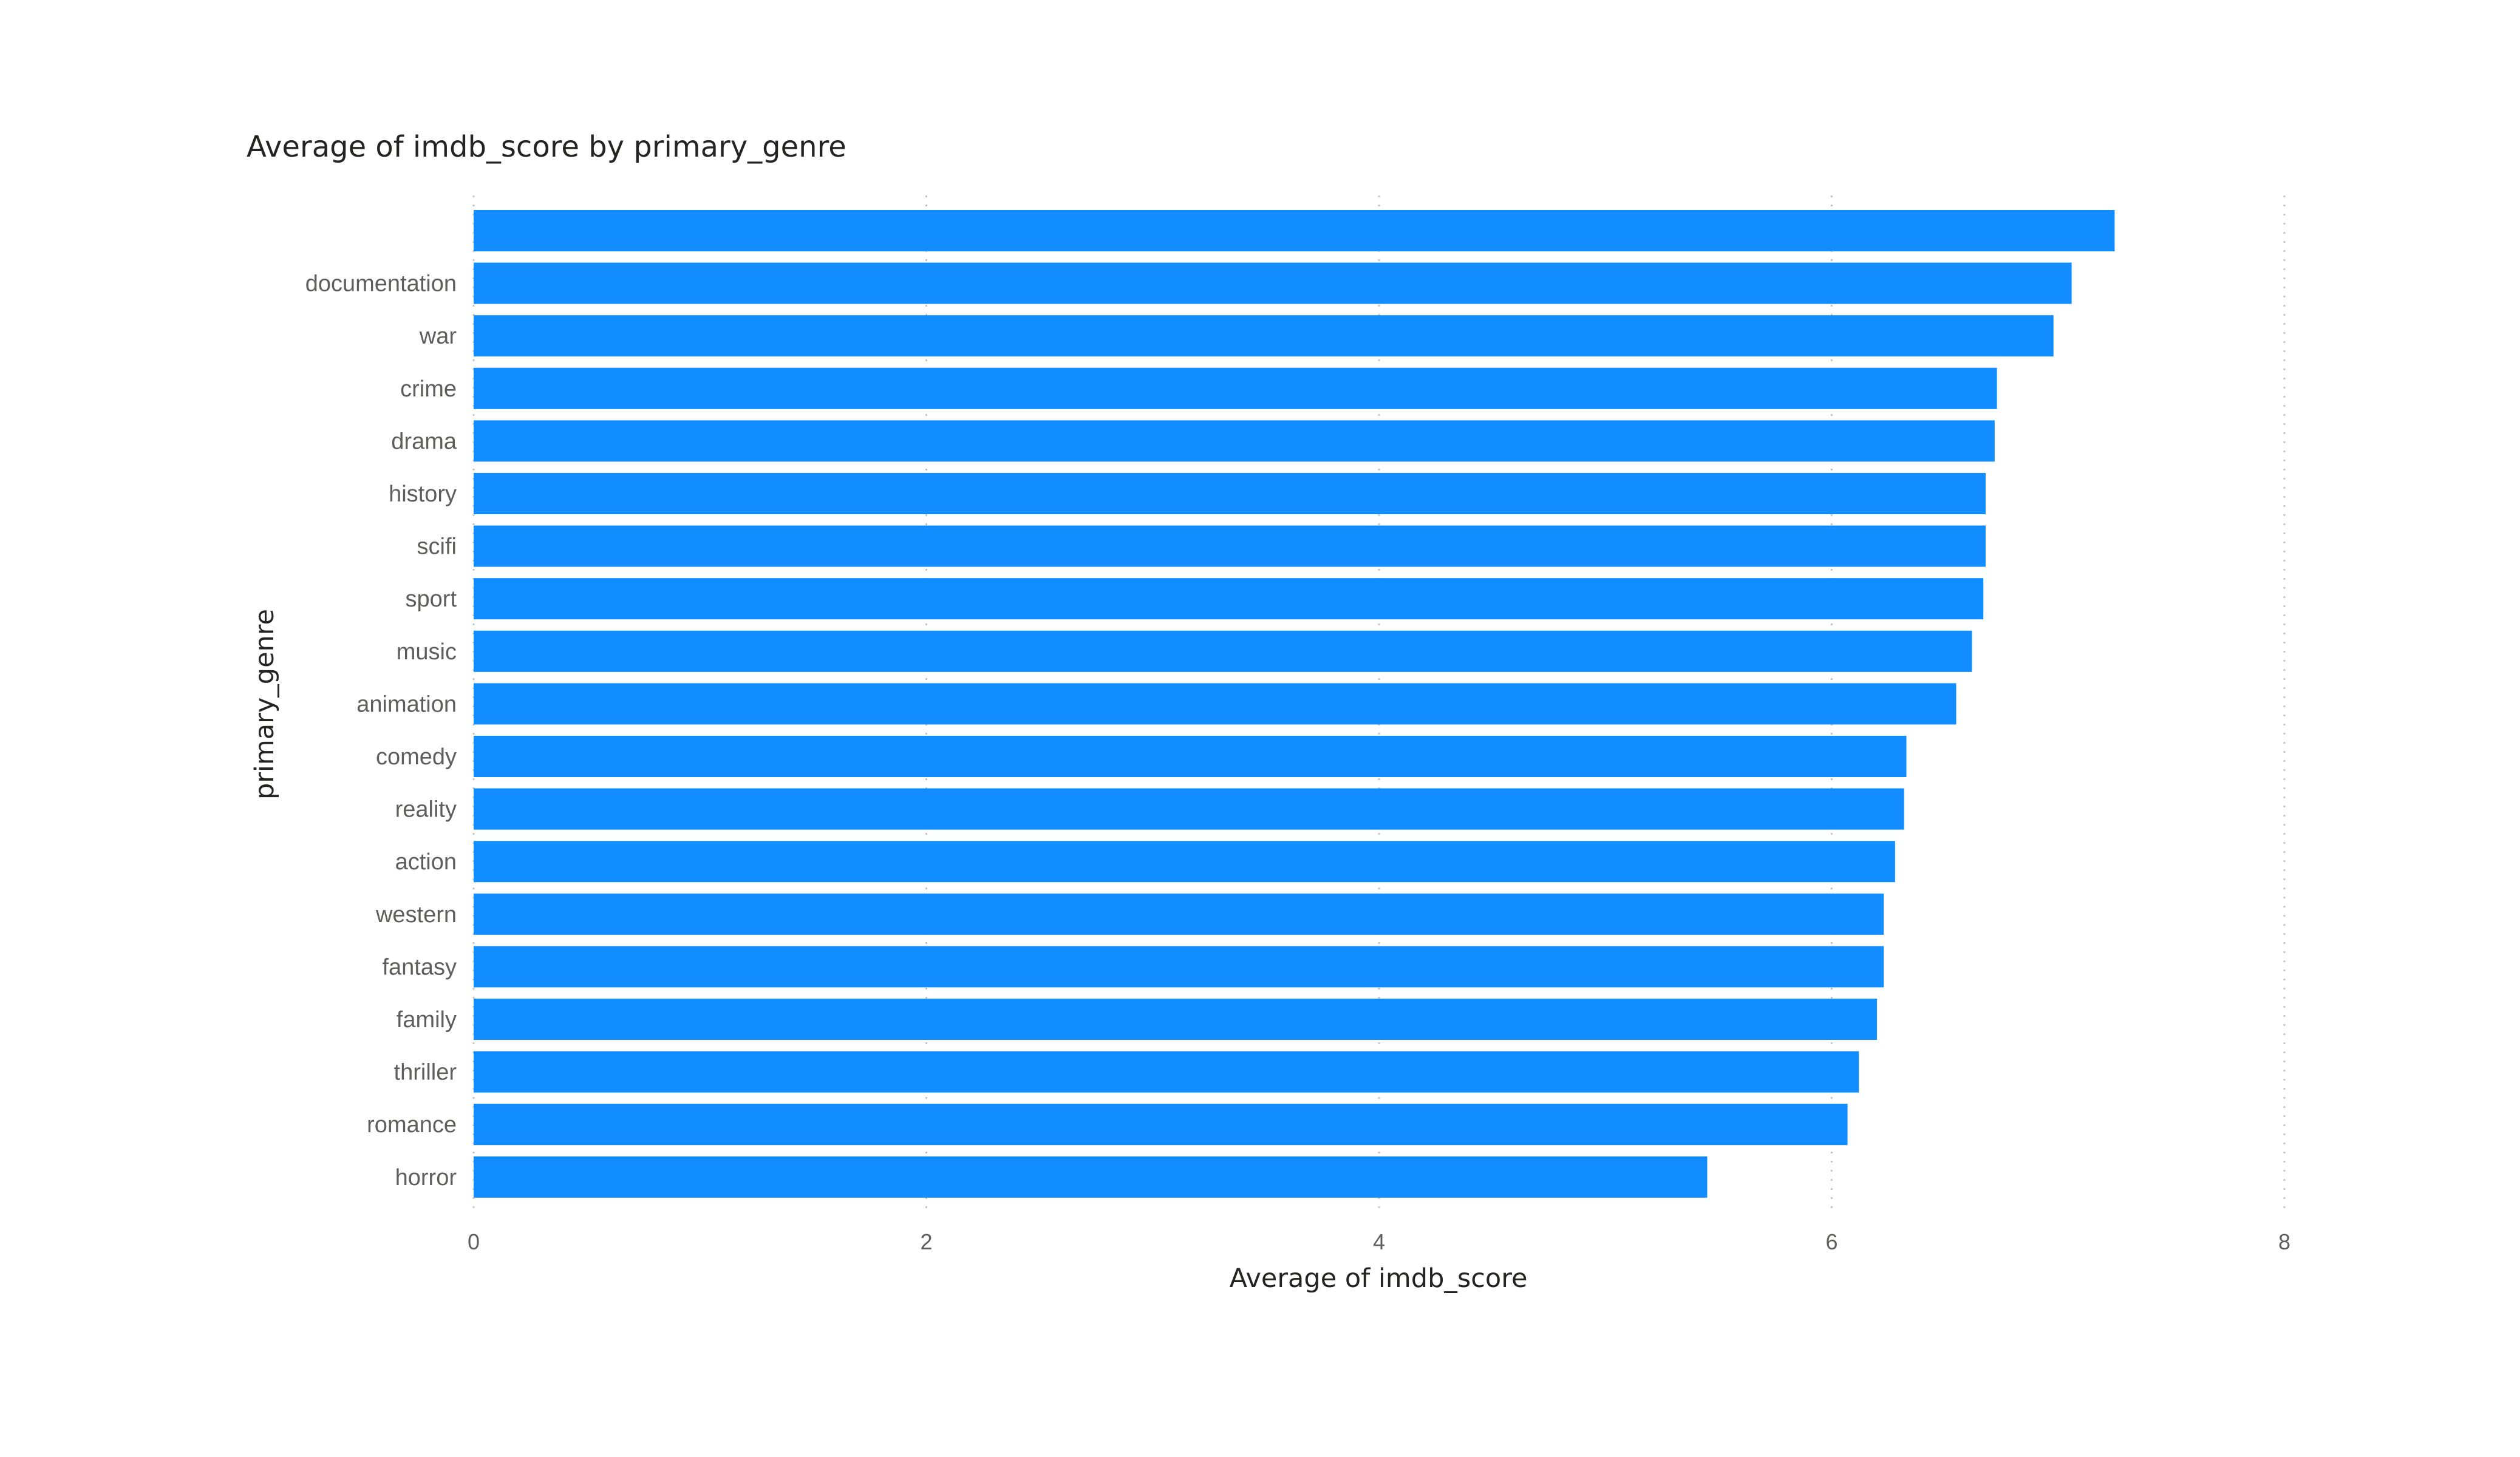  What do you see at coordinates (424, 441) in the screenshot?
I see `category-label: drama` at bounding box center [424, 441].